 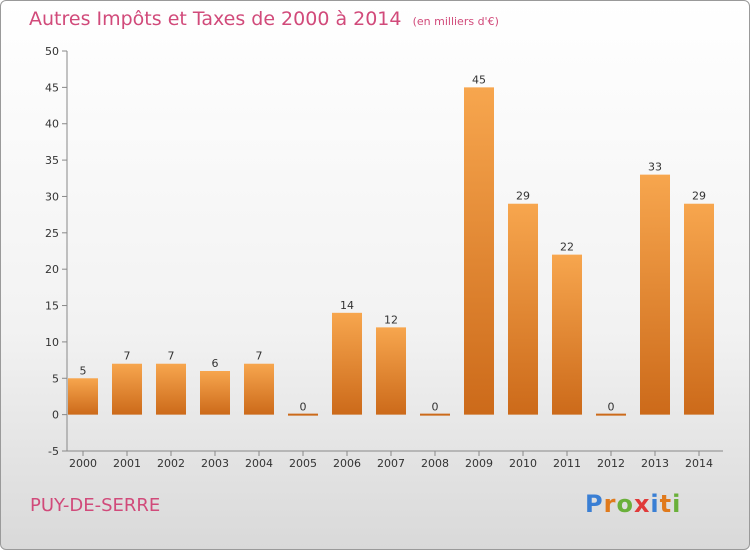 What do you see at coordinates (52, 160) in the screenshot?
I see `y-tick-label: 35` at bounding box center [52, 160].